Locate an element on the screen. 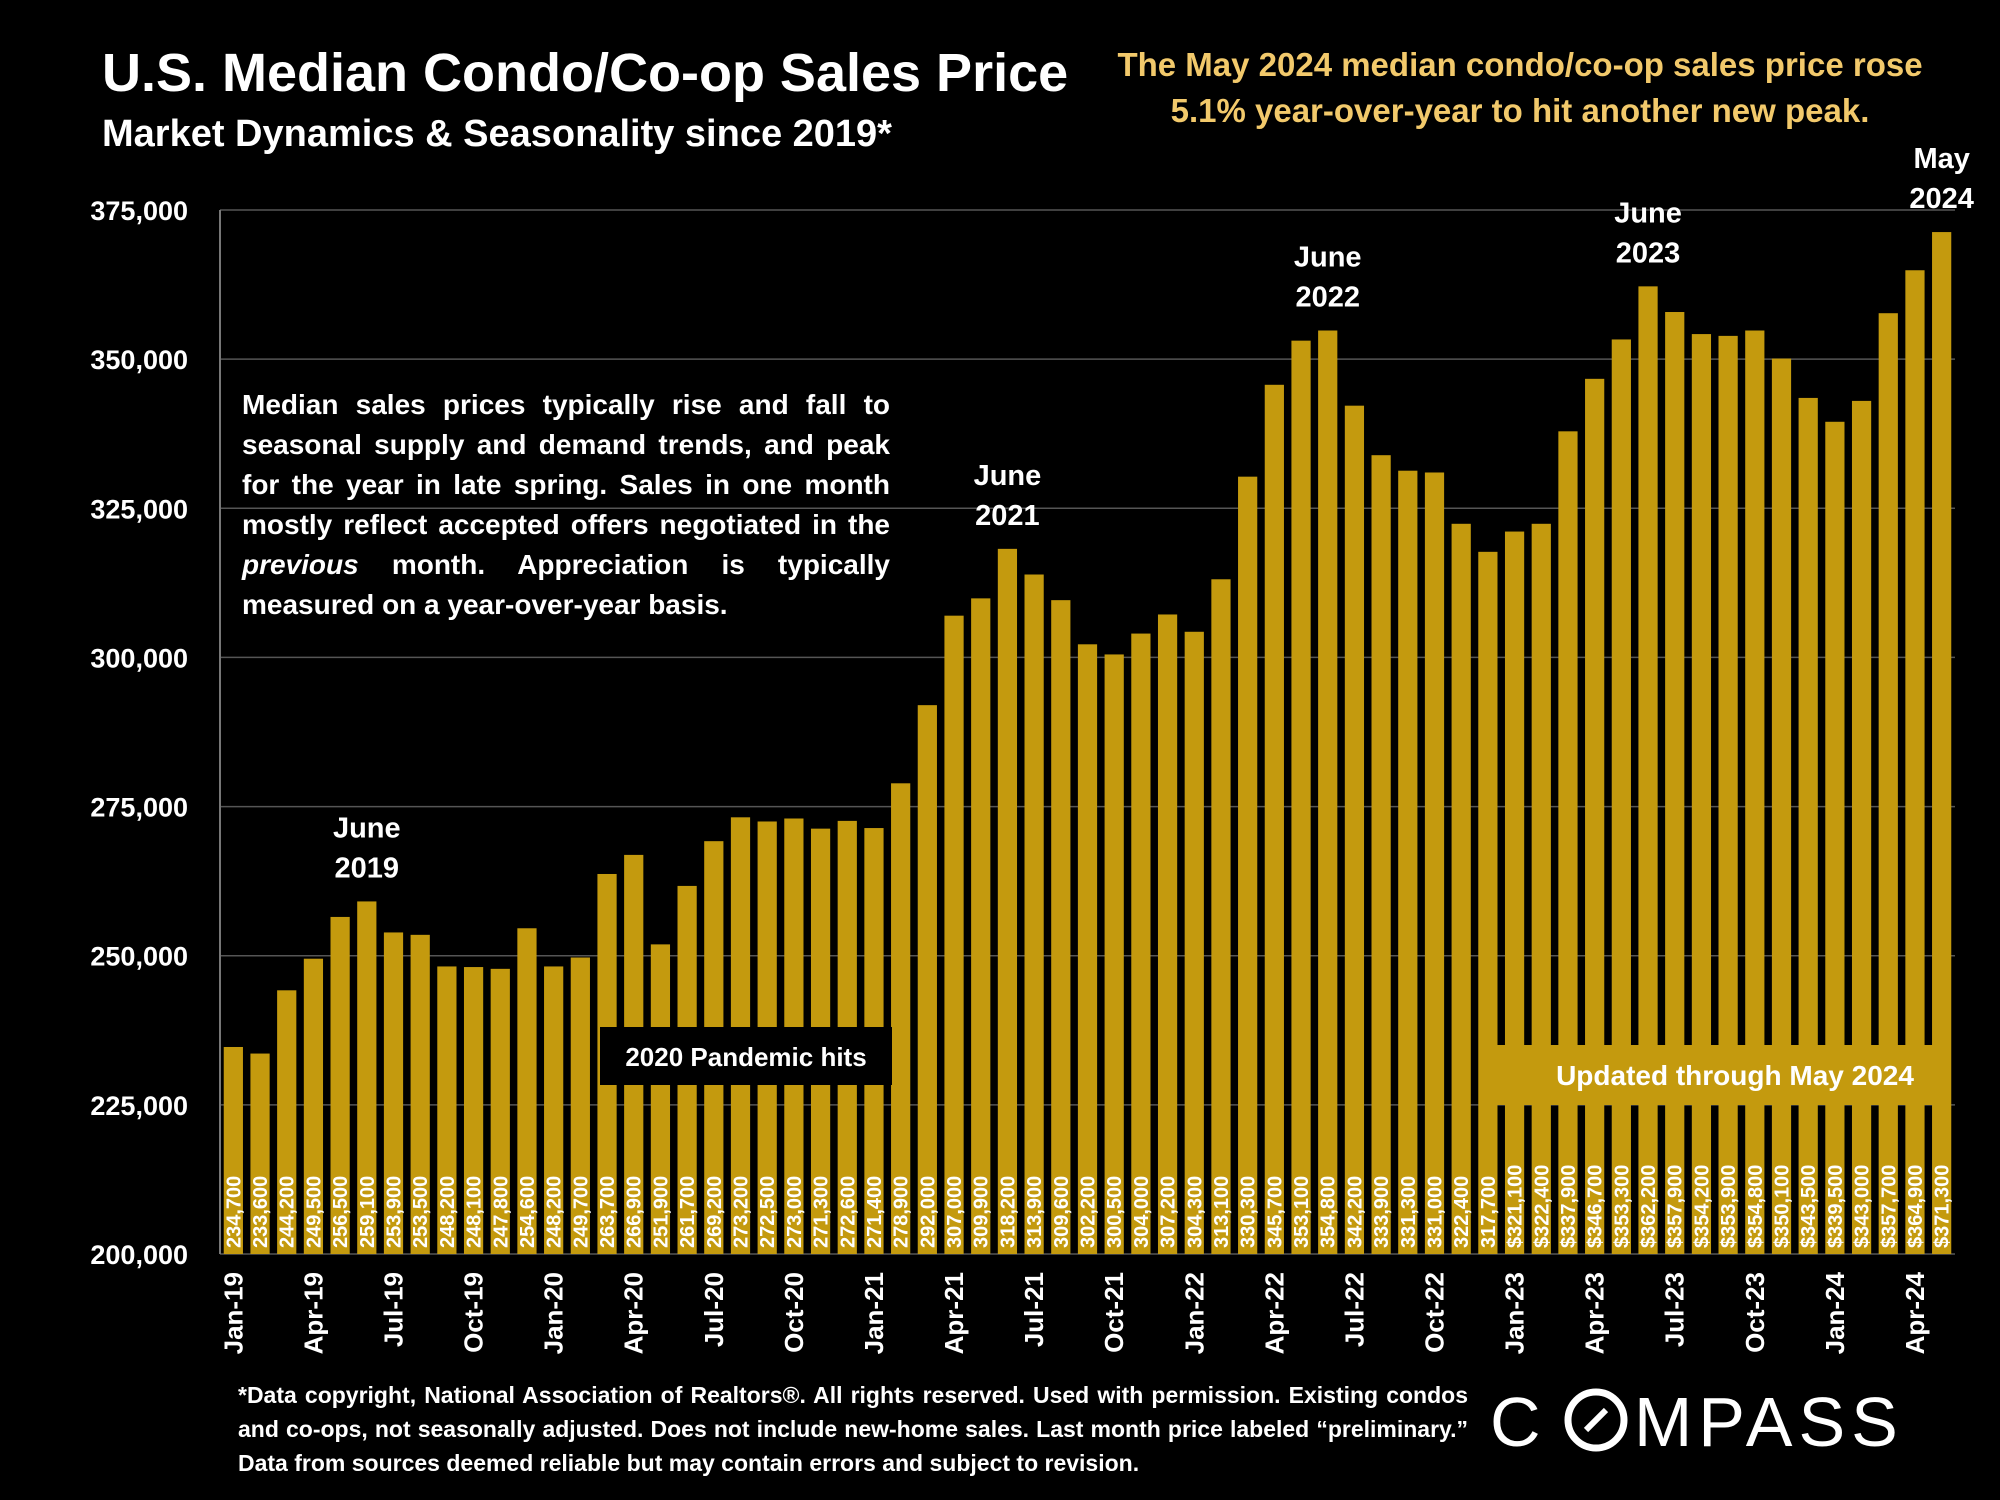 This screenshot has width=2000, height=1500. bar-value-label: 313,100 is located at coordinates (1222, 1212).